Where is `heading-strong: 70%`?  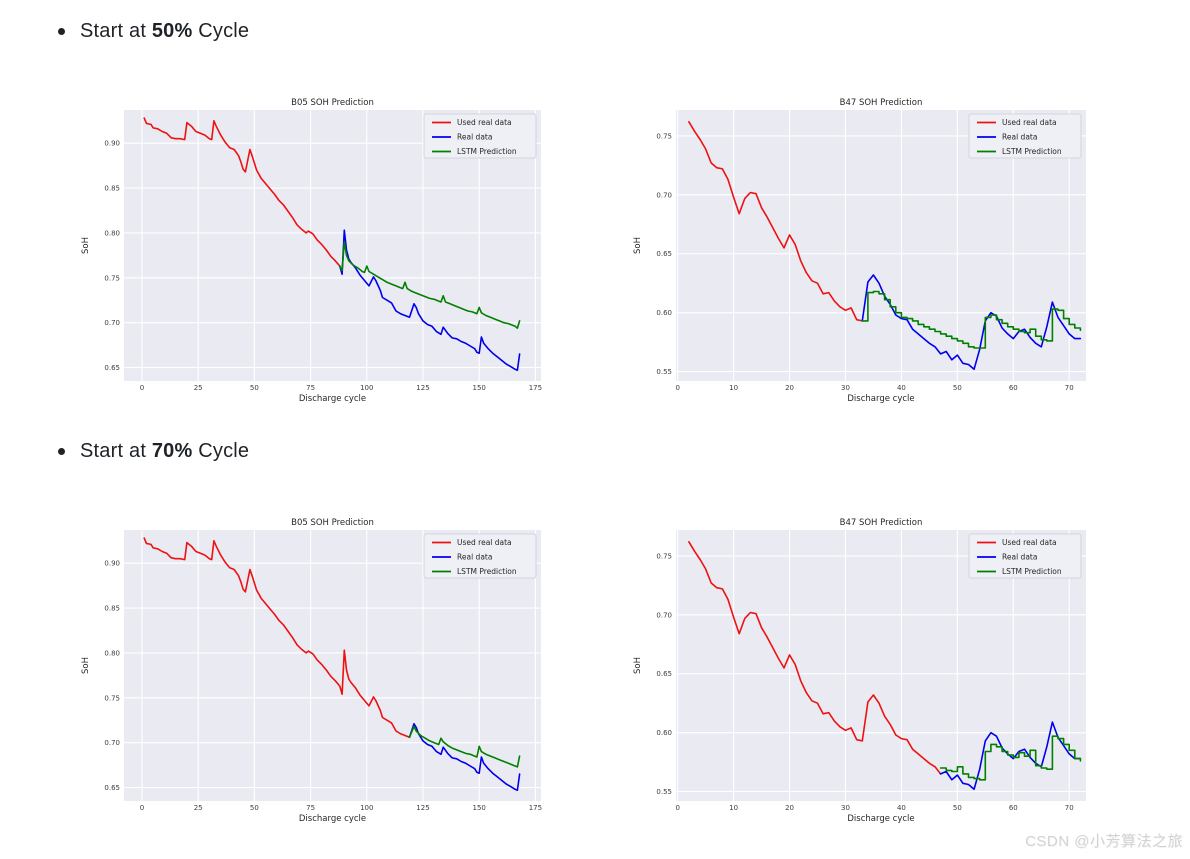
heading-strong: 70% is located at coordinates (172, 450).